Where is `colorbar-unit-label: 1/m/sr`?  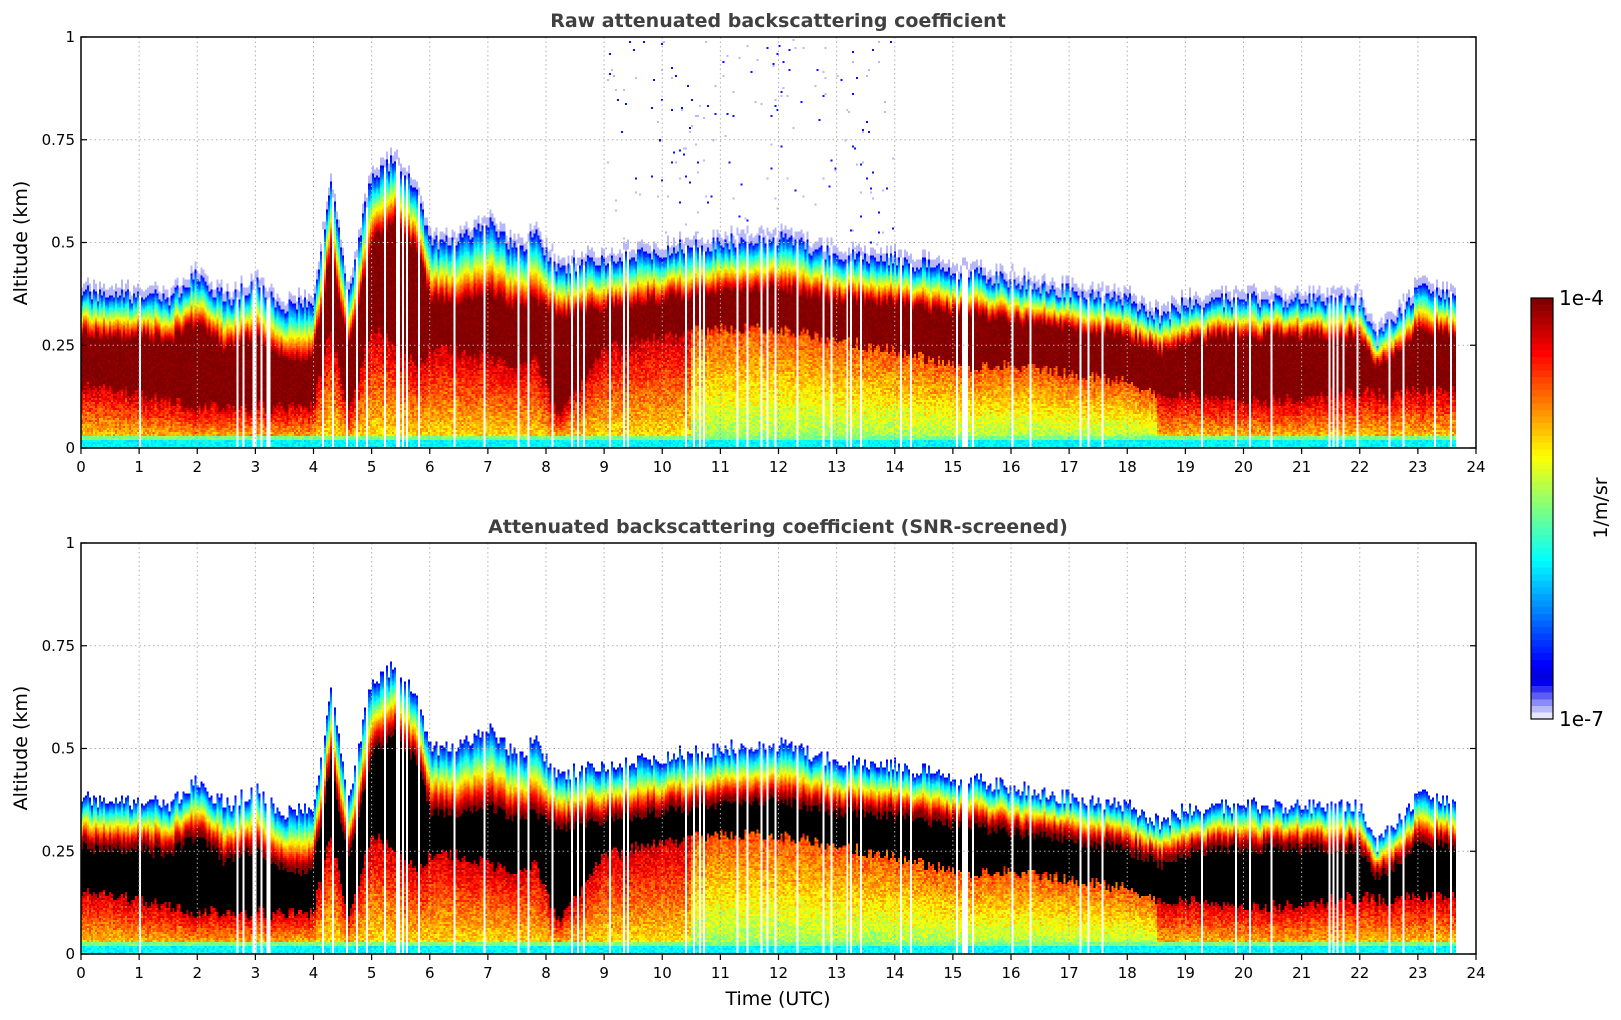 colorbar-unit-label: 1/m/sr is located at coordinates (1601, 507).